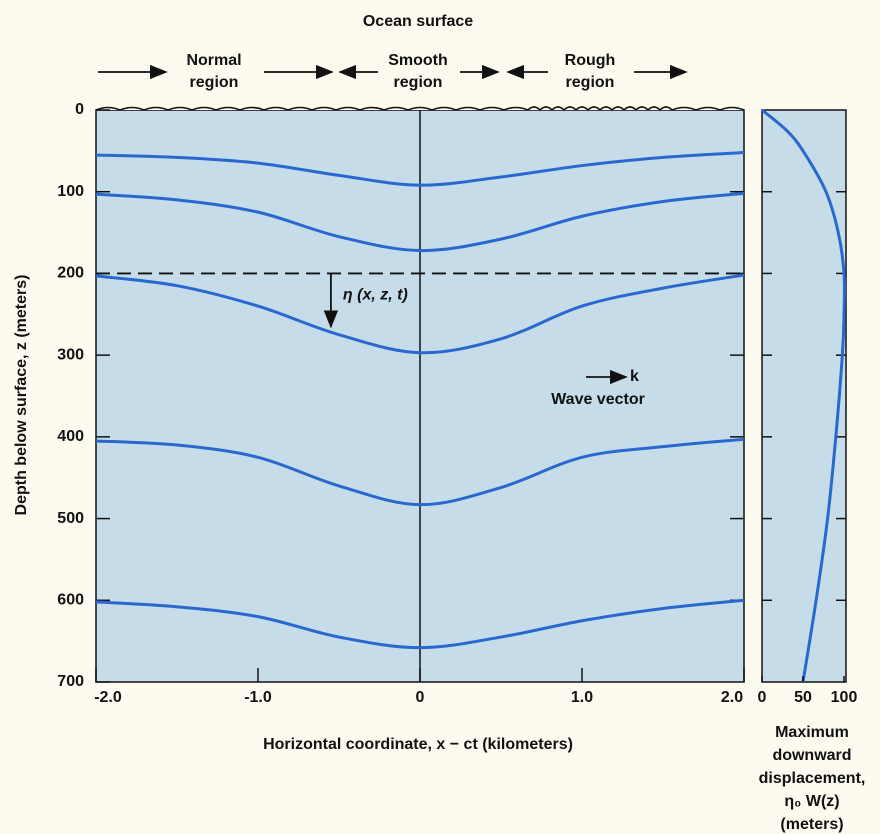  Describe the element at coordinates (420, 109) in the screenshot. I see `sea-surface` at that location.